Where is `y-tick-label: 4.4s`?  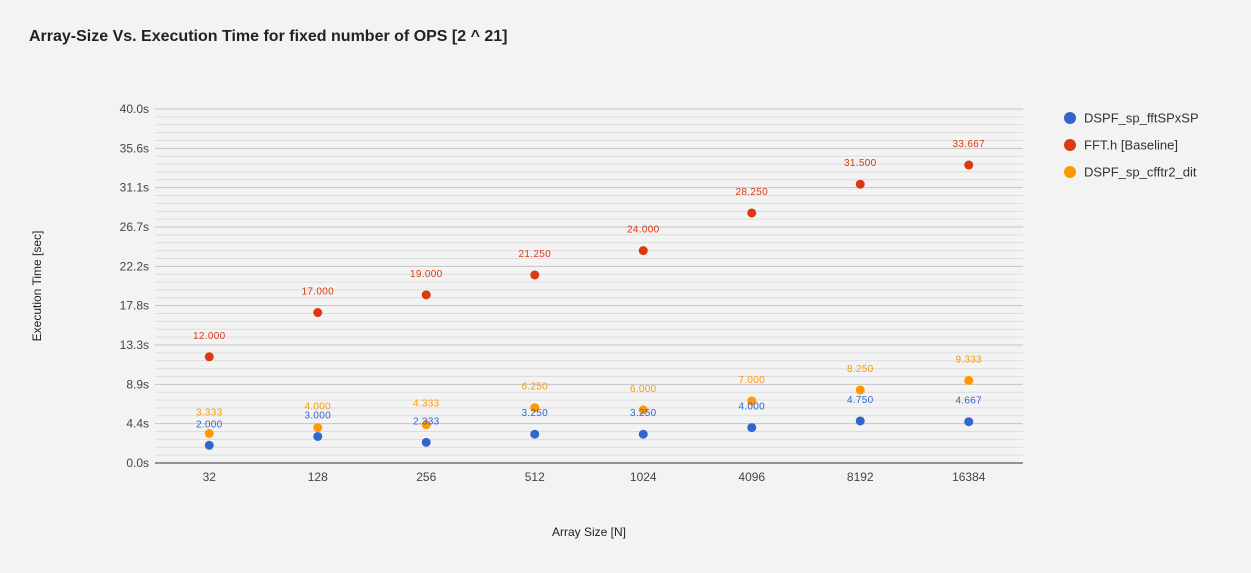 y-tick-label: 4.4s is located at coordinates (137, 424).